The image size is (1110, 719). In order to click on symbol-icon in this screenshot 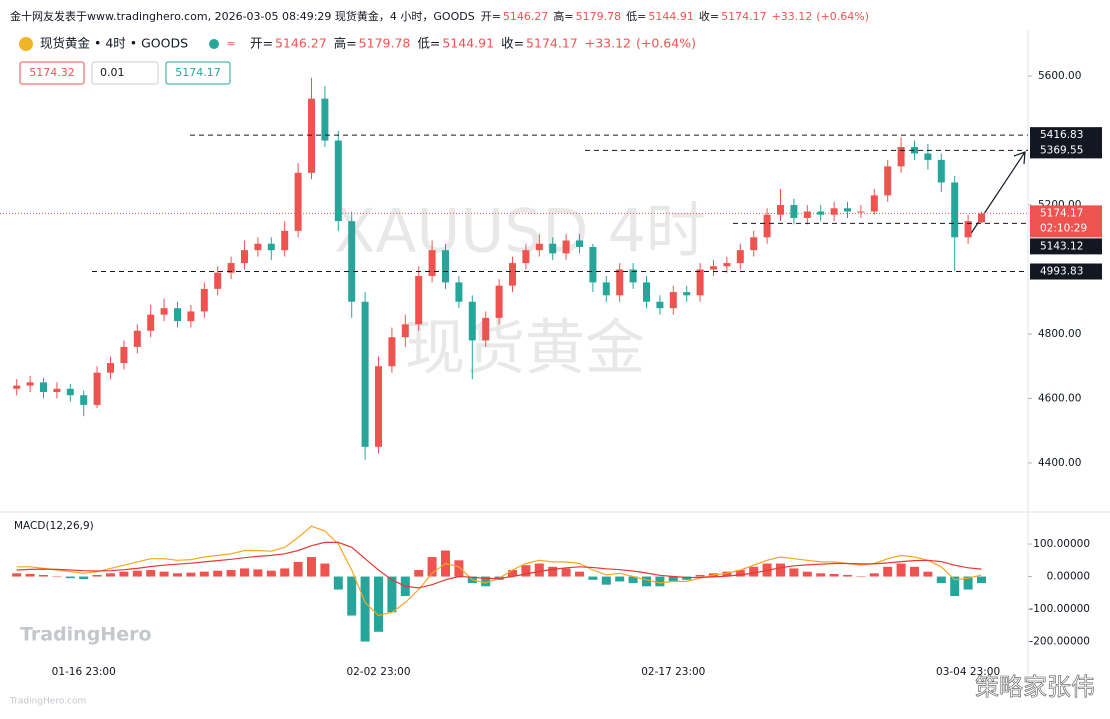, I will do `click(26, 44)`.